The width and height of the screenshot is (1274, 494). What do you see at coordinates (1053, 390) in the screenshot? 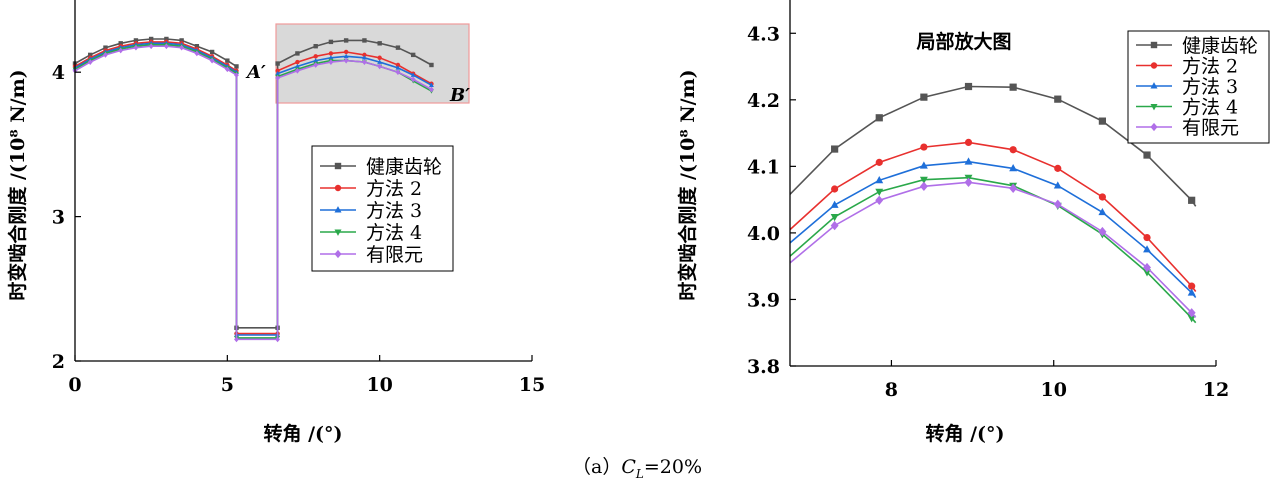
I see `right-x-tick-label: 10` at bounding box center [1053, 390].